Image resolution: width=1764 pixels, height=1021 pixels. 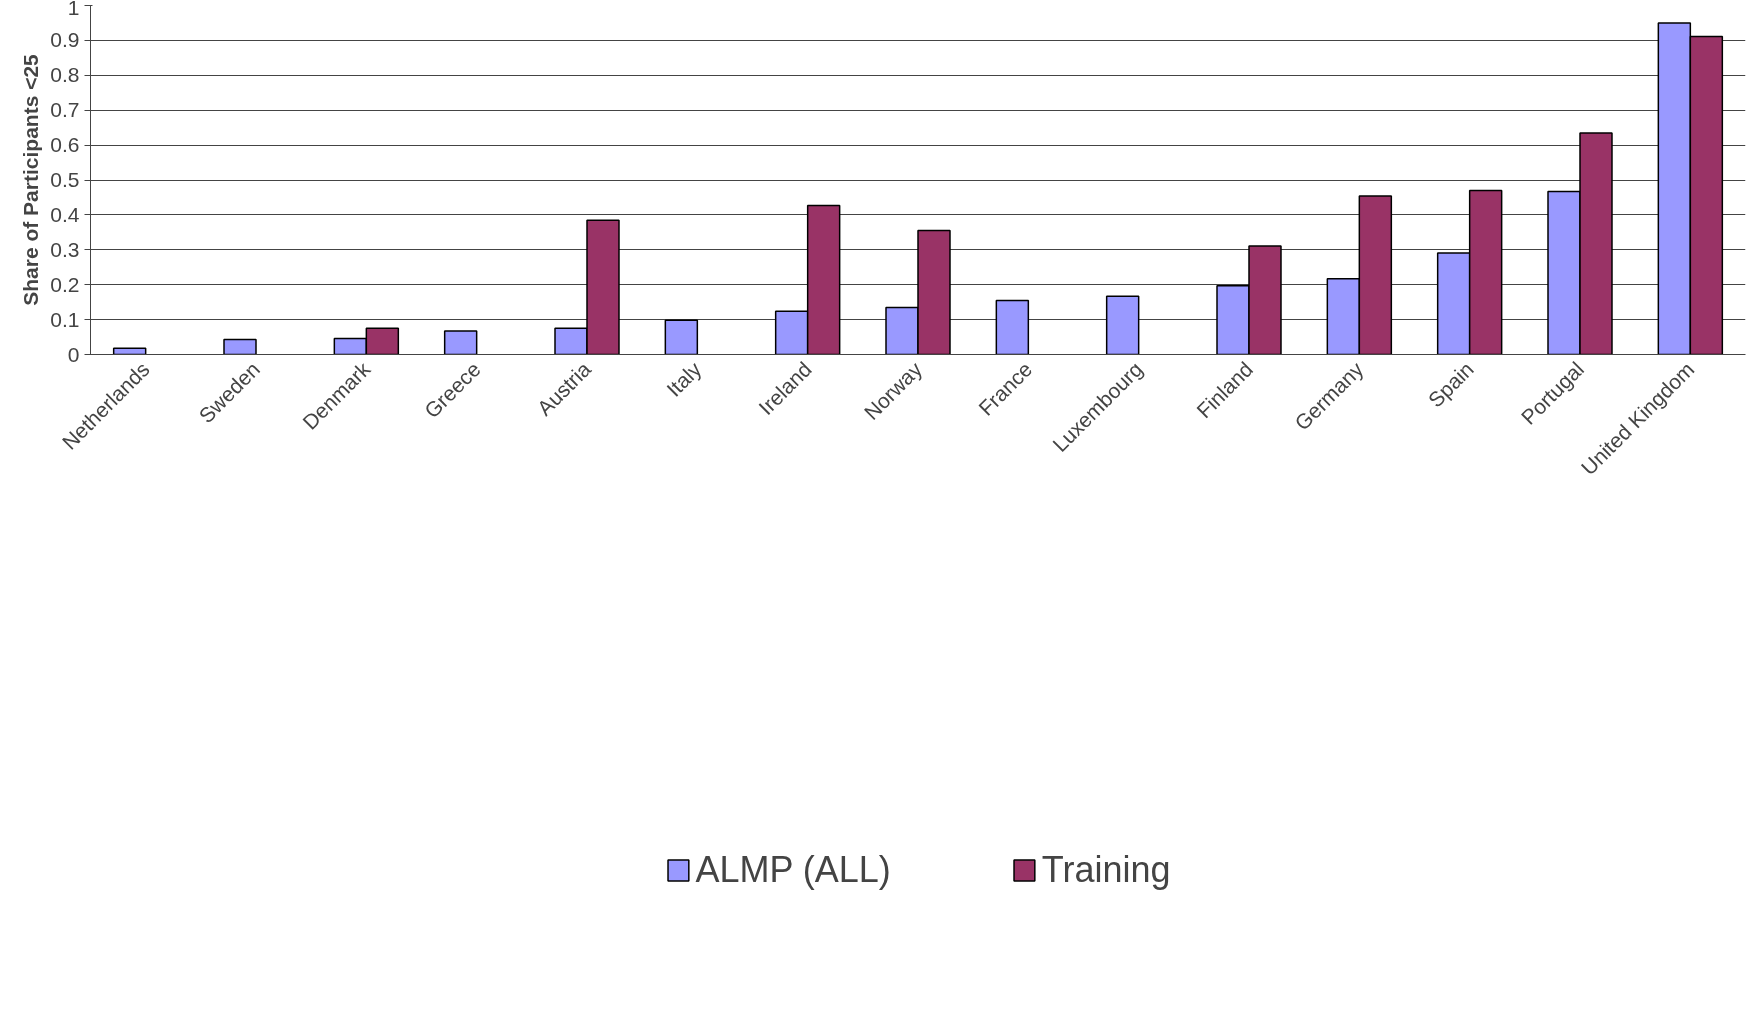 I want to click on y-tick-label: 0, so click(x=73, y=354).